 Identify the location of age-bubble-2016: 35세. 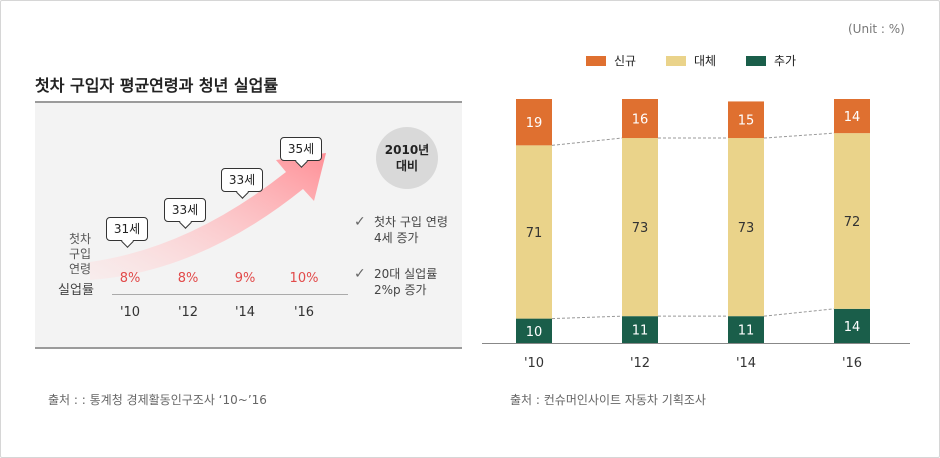
(301, 149).